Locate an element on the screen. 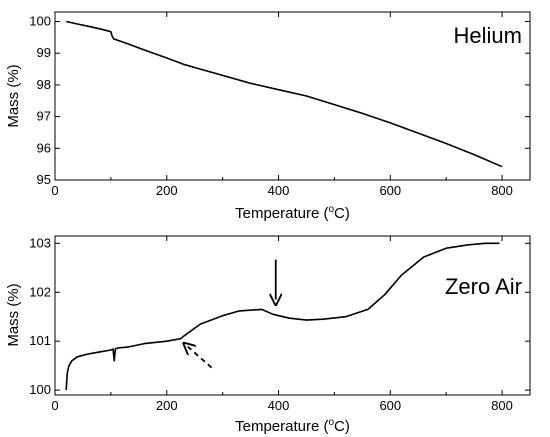  chart-0-x-axis-title-text: Temperature ( is located at coordinates (281, 213).